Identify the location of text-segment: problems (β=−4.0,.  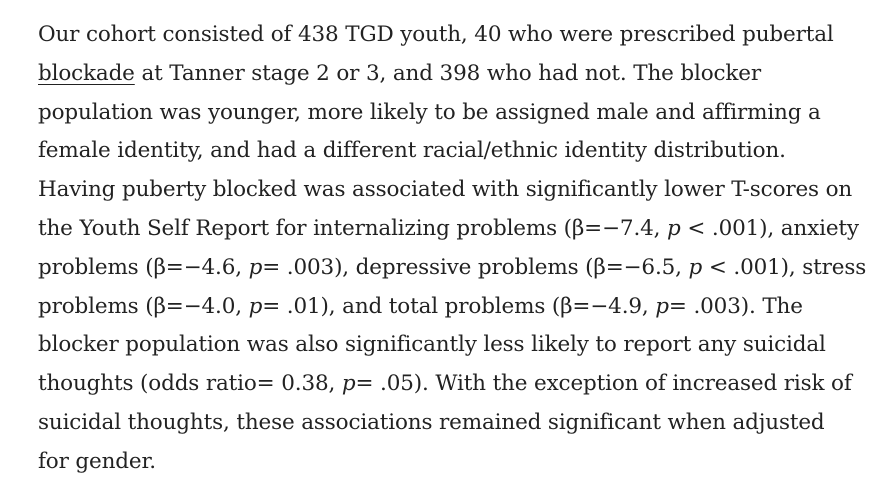
(143, 306).